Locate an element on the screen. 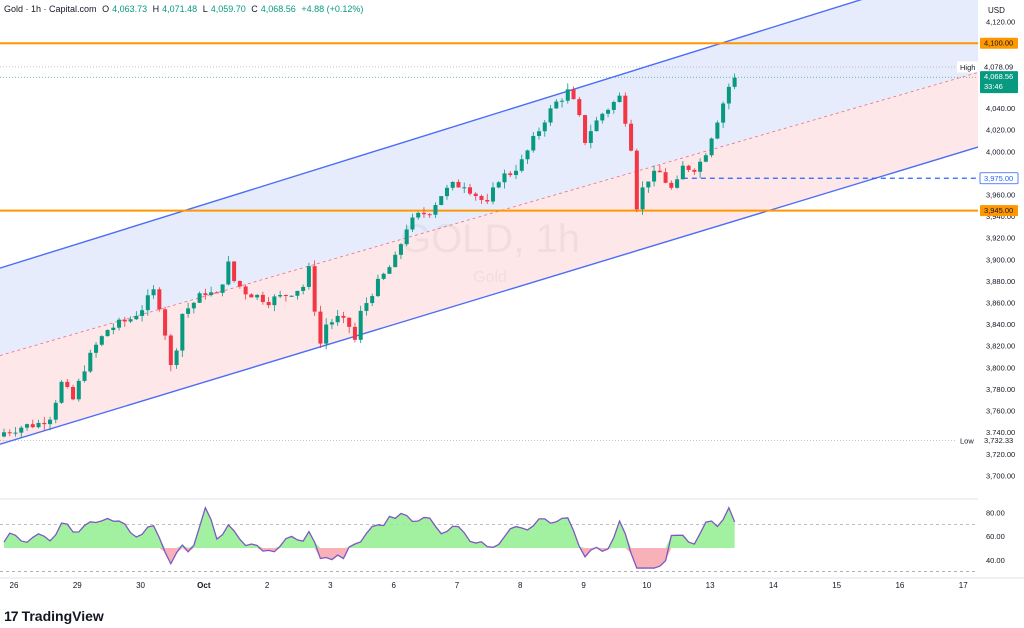  currency-label: USD is located at coordinates (996, 10).